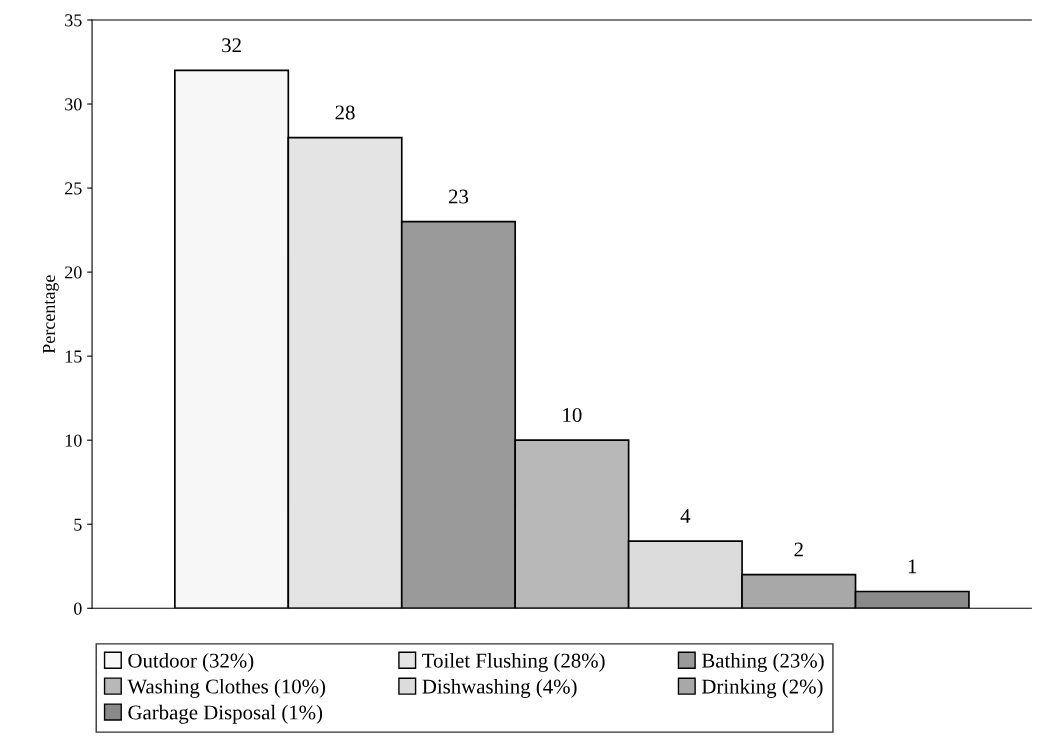  What do you see at coordinates (912, 566) in the screenshot?
I see `data-label: 1` at bounding box center [912, 566].